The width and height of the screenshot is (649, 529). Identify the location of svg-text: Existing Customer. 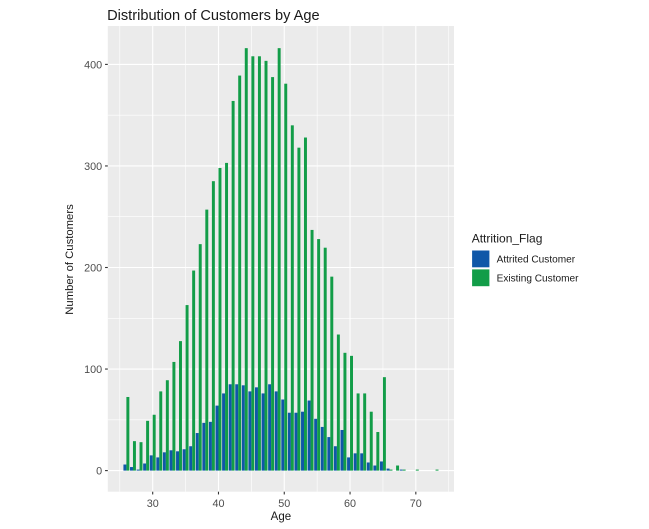
(538, 278).